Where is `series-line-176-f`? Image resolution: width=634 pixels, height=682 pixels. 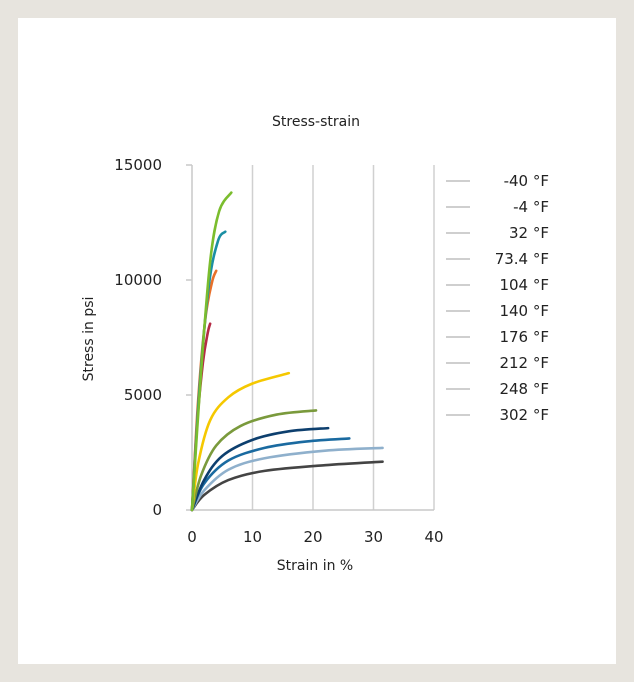 series-line-176-f is located at coordinates (260, 469).